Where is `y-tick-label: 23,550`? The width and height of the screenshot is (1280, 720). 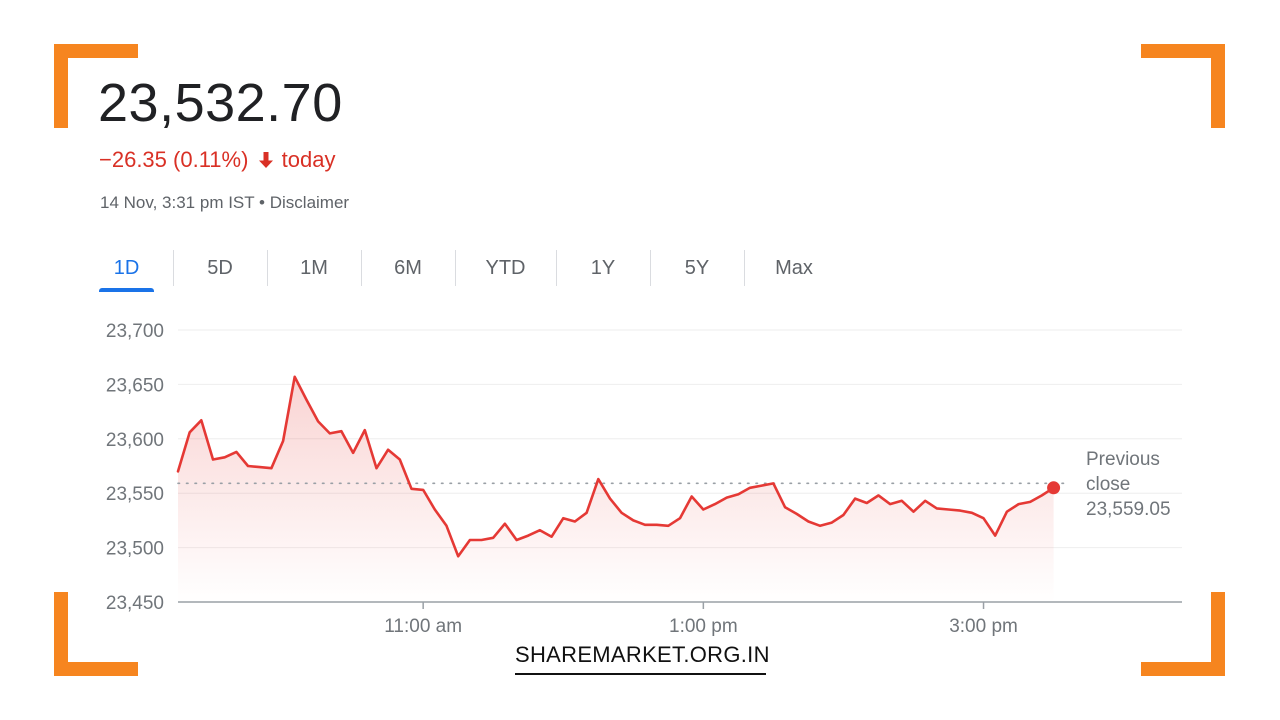
y-tick-label: 23,550 is located at coordinates (135, 494).